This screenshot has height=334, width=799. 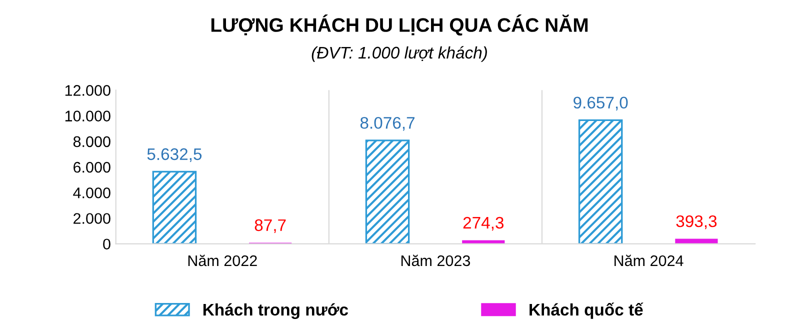 I want to click on y-tick-label: 6.000, so click(x=92, y=167).